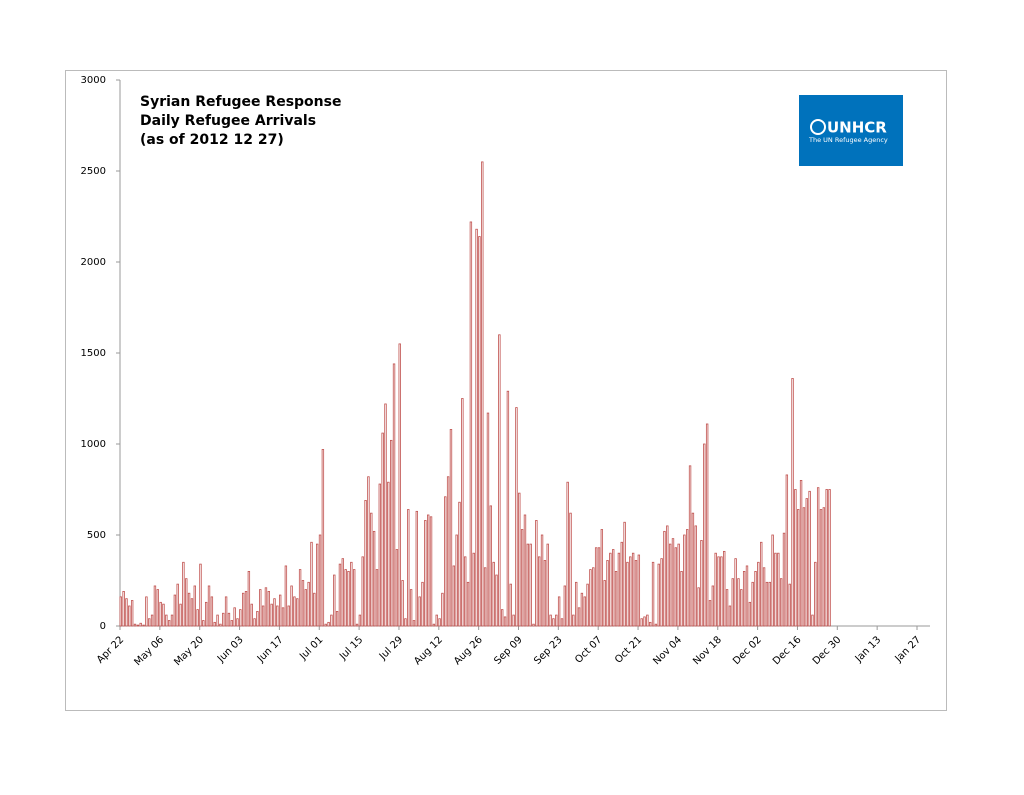 This screenshot has width=1024, height=795. Describe the element at coordinates (240, 102) in the screenshot. I see `chart-title: Syrian Refugee Response` at that location.